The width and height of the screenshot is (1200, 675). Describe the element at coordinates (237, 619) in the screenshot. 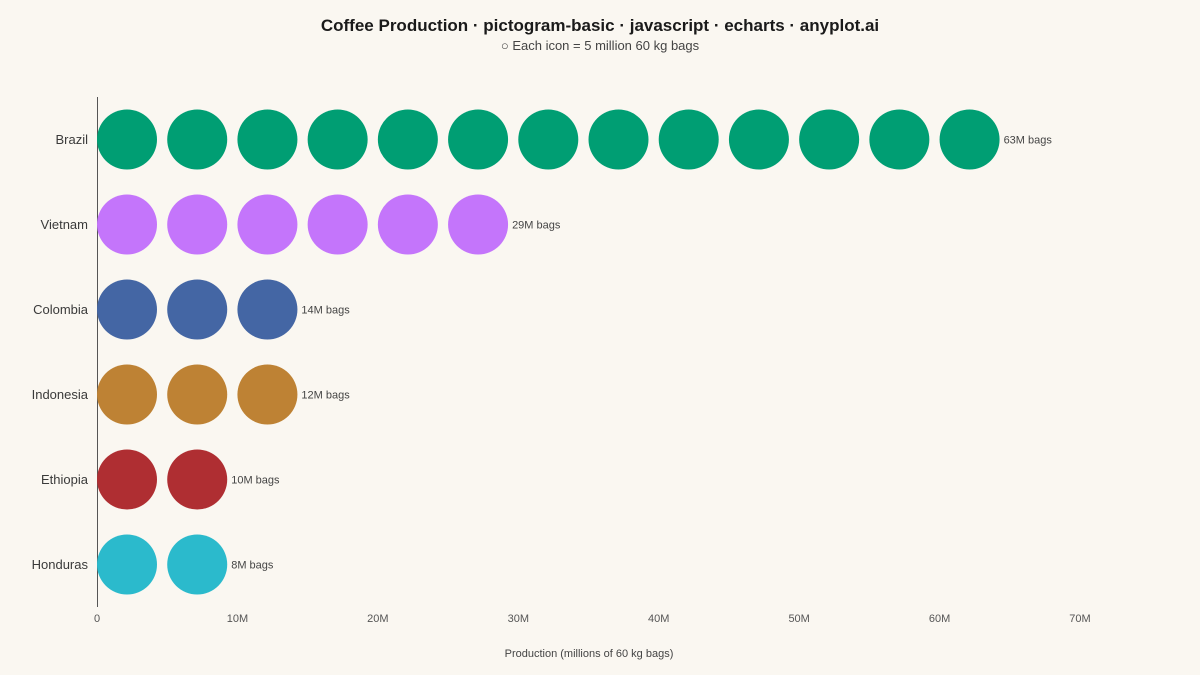

I see `x-tick-label-10: 10M` at that location.